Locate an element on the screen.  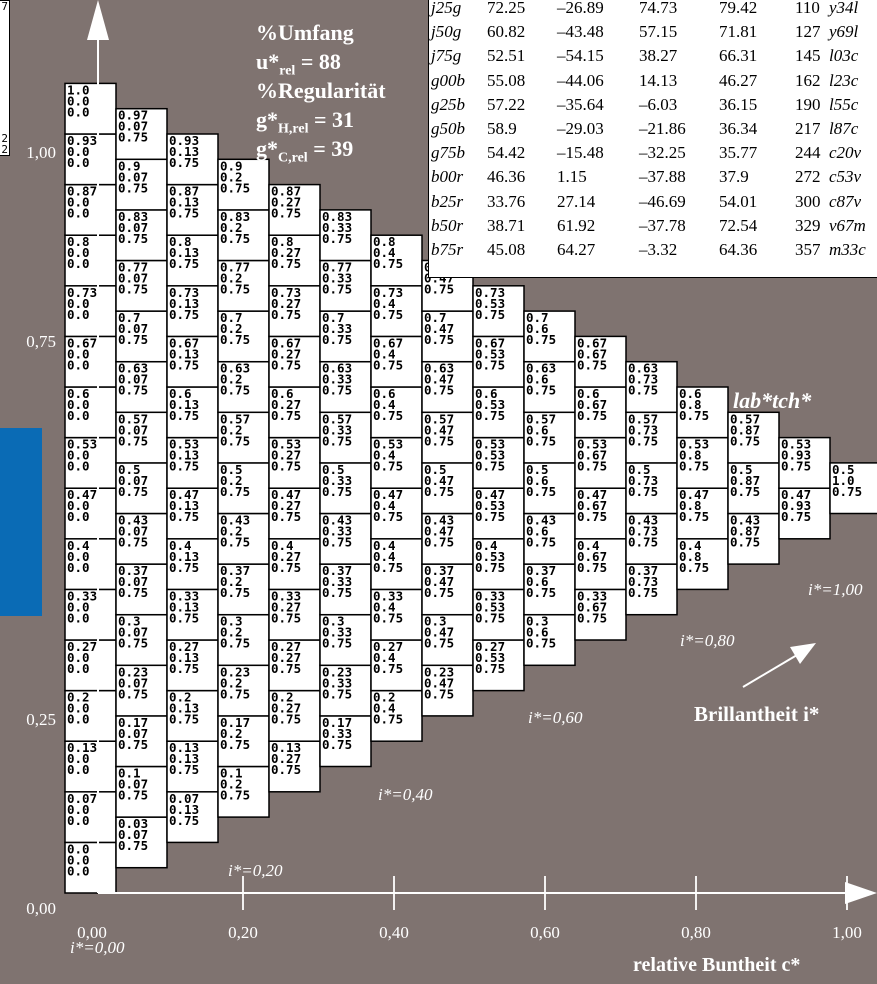
grid-cell: 0.530.80.75 is located at coordinates (702, 463).